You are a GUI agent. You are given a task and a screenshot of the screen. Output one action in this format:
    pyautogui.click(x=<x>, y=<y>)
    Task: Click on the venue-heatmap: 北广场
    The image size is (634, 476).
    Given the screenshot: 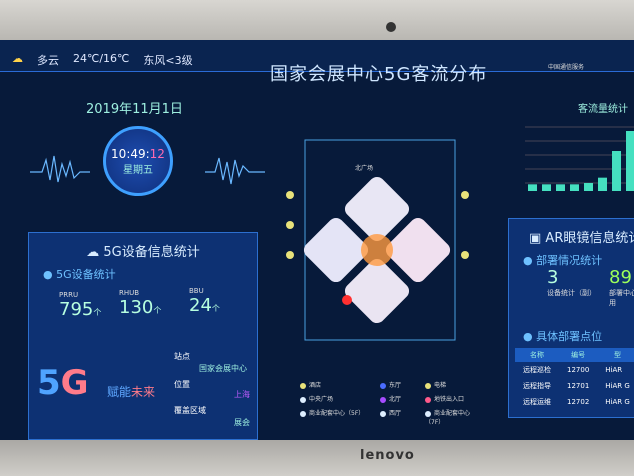 What is the action you would take?
    pyautogui.click(x=377, y=240)
    